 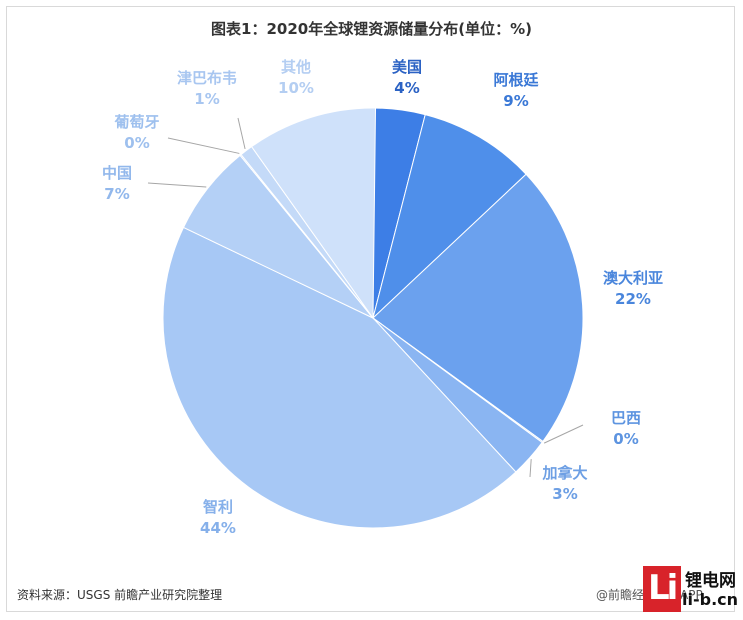 I want to click on slice-name-加拿大: 加拿大, so click(x=564, y=473).